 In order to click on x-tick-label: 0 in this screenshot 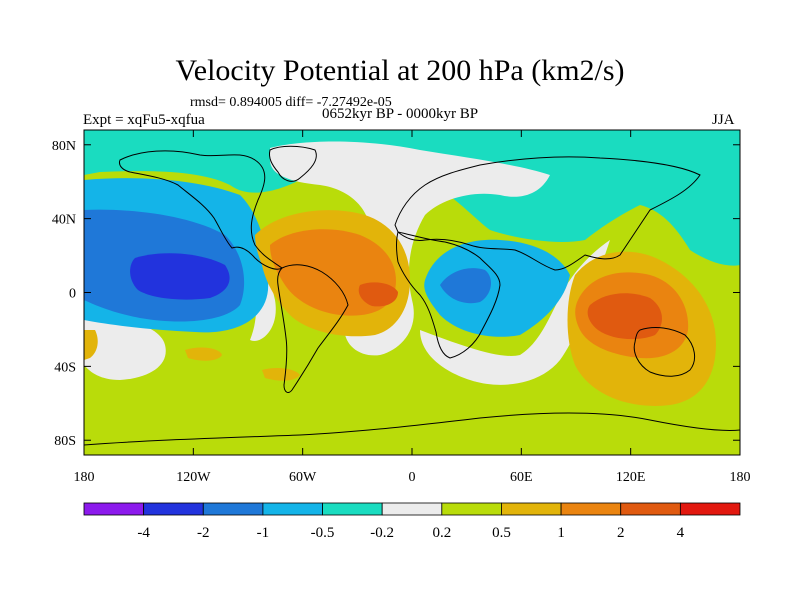, I will do `click(412, 477)`.